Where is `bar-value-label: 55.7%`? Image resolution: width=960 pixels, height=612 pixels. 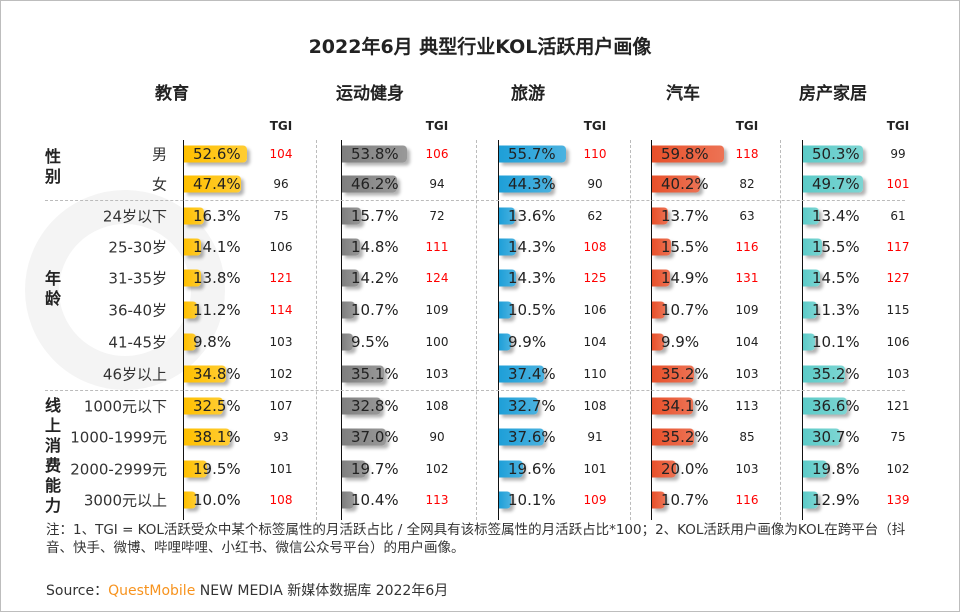 bar-value-label: 55.7% is located at coordinates (532, 154).